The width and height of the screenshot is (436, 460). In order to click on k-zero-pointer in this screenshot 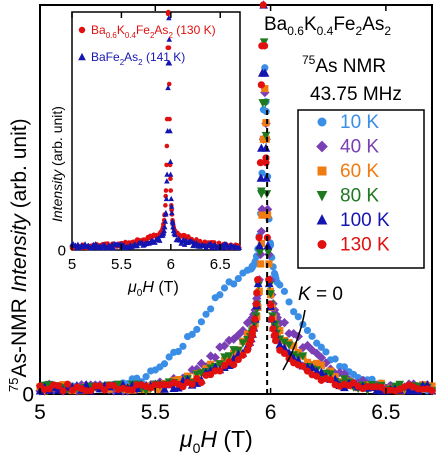, I will do `click(294, 340)`.